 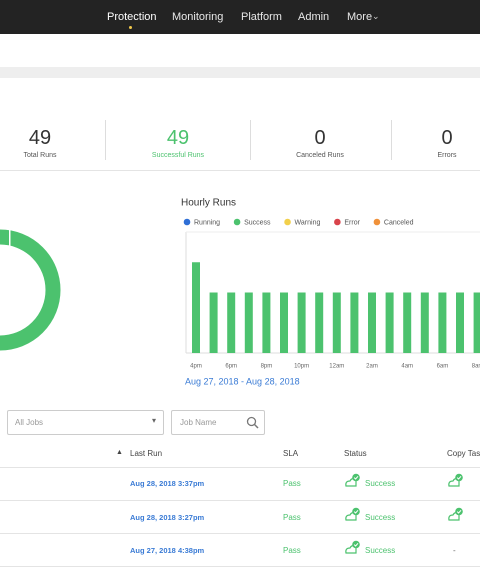 What do you see at coordinates (132, 17) in the screenshot?
I see `nav-item: Protection` at bounding box center [132, 17].